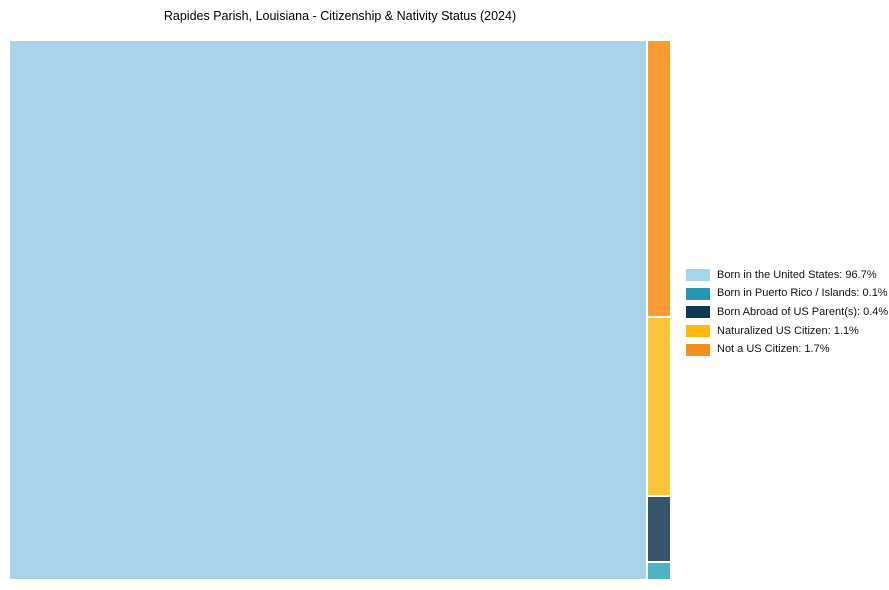  What do you see at coordinates (659, 406) in the screenshot?
I see `treemap-cell-naturalized` at bounding box center [659, 406].